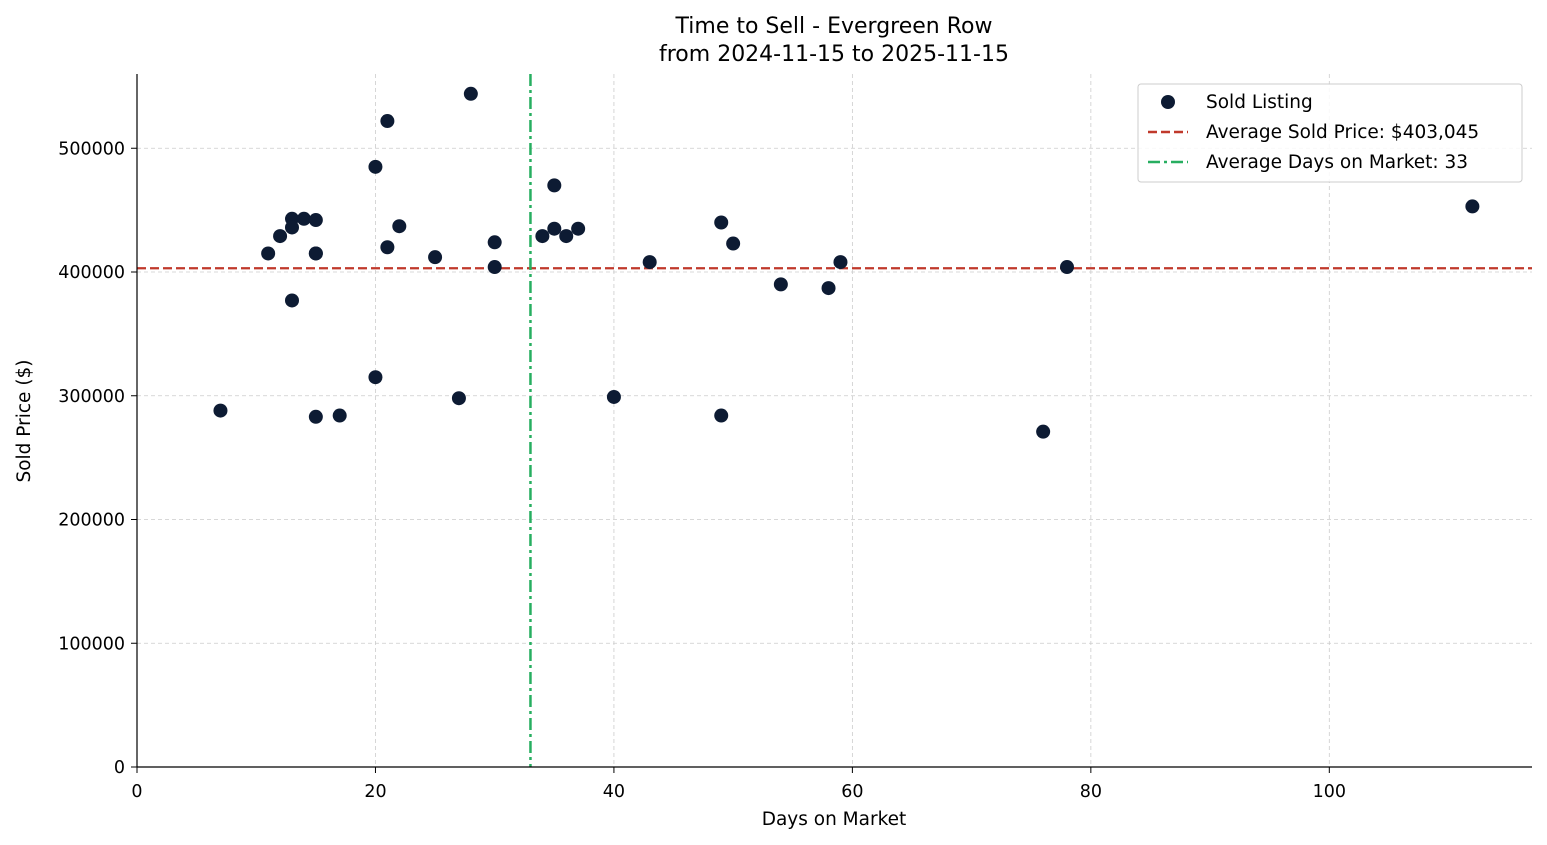  Describe the element at coordinates (119, 768) in the screenshot. I see `y-tick-label: 0` at that location.